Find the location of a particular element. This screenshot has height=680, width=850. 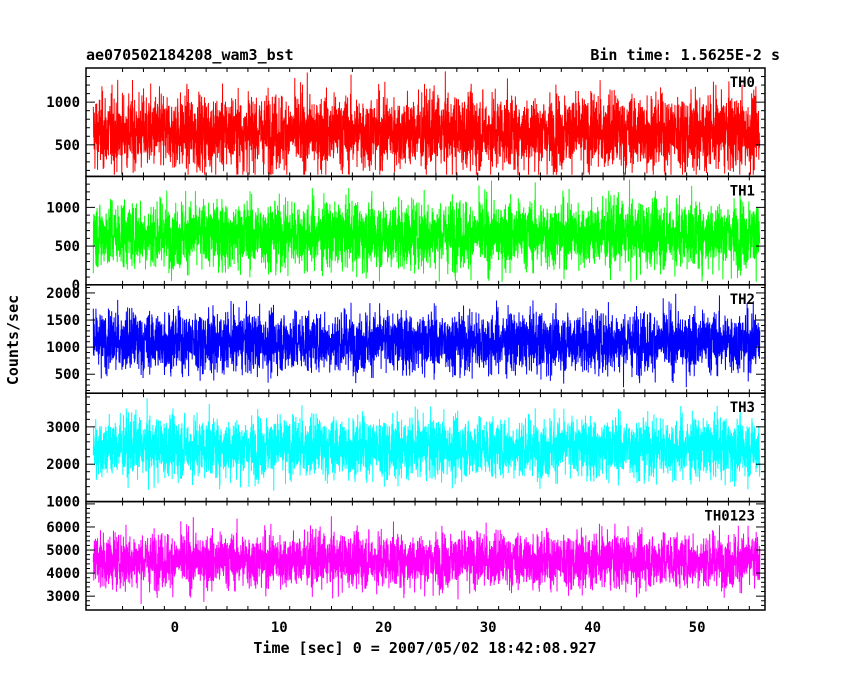

series-th3 is located at coordinates (426, 444).